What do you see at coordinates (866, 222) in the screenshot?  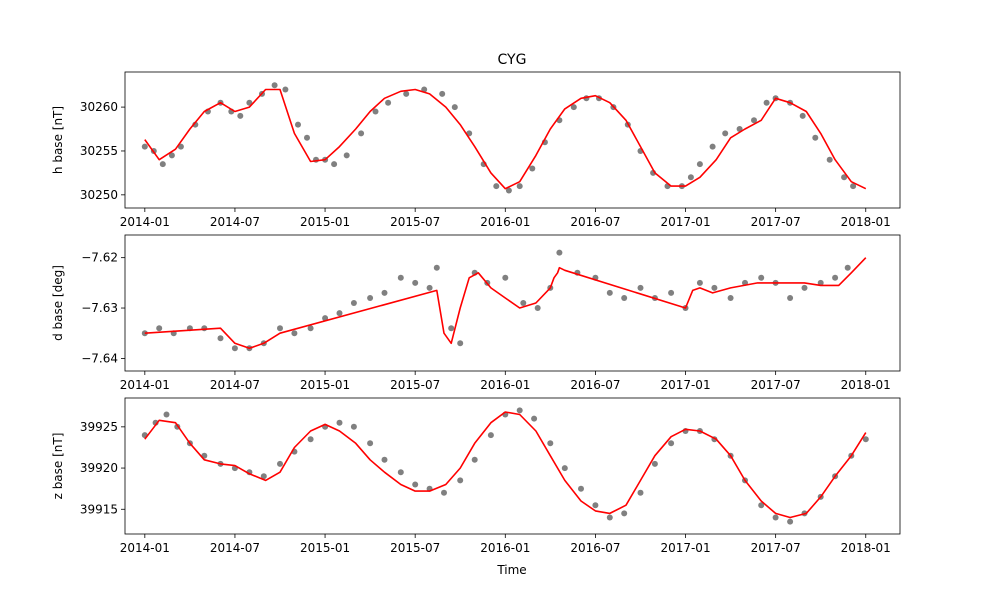 I see `x-tick-label: 2018-01` at bounding box center [866, 222].